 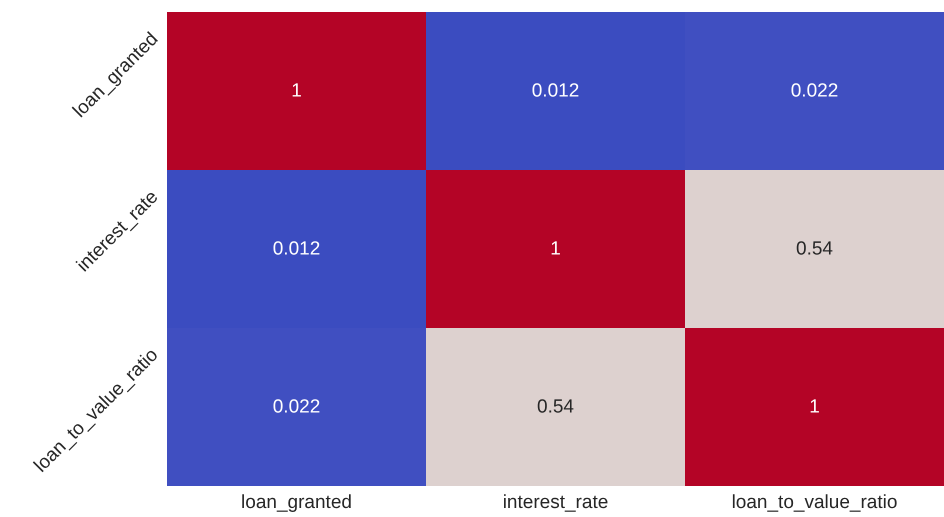 I want to click on x-tick-label: loan_granted, so click(x=296, y=502).